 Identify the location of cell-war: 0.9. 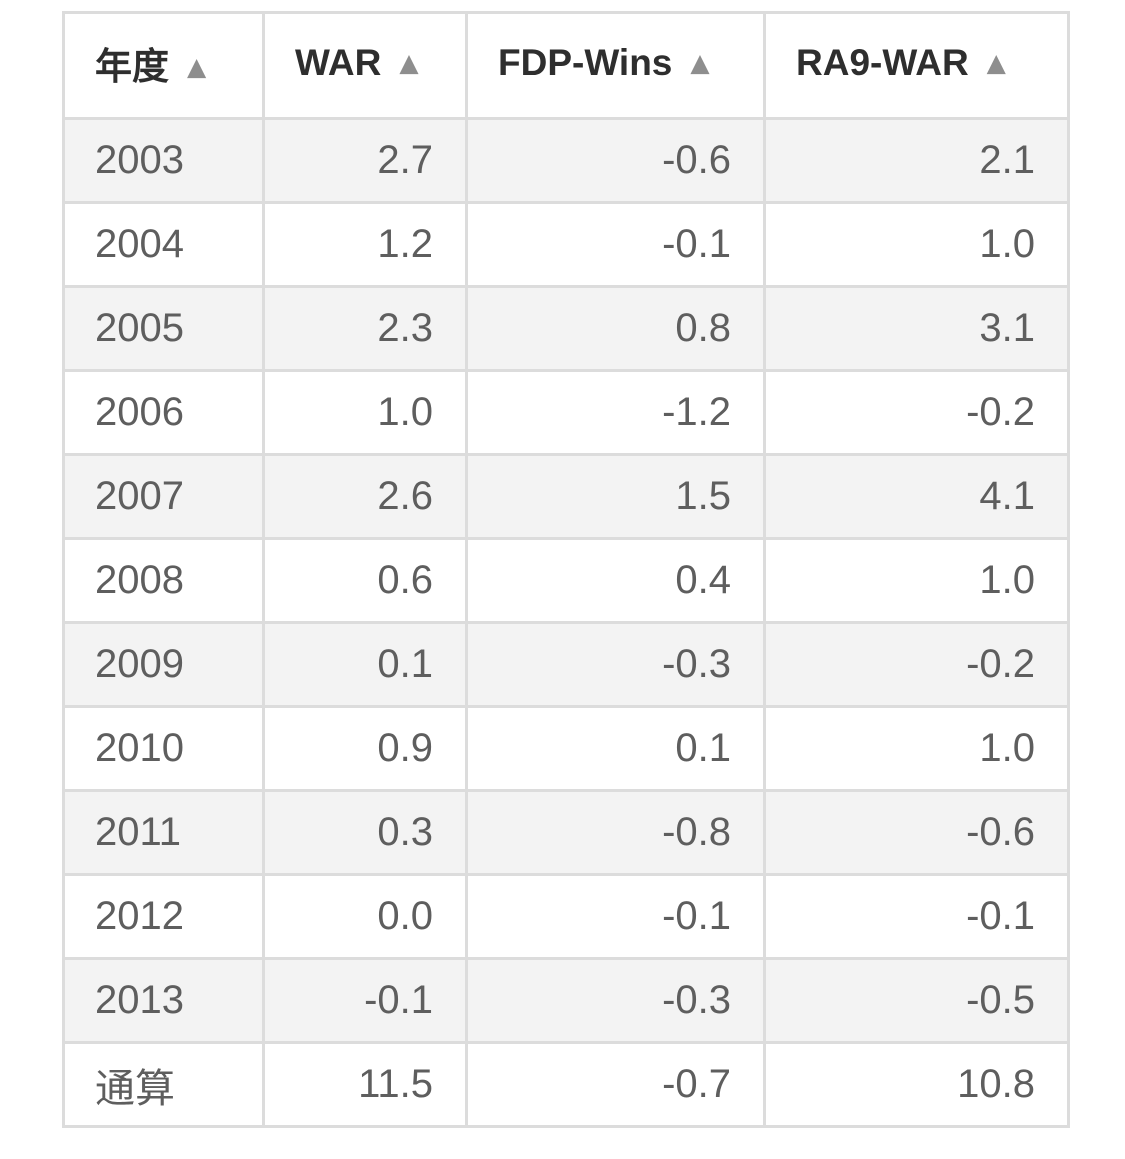
(365, 748).